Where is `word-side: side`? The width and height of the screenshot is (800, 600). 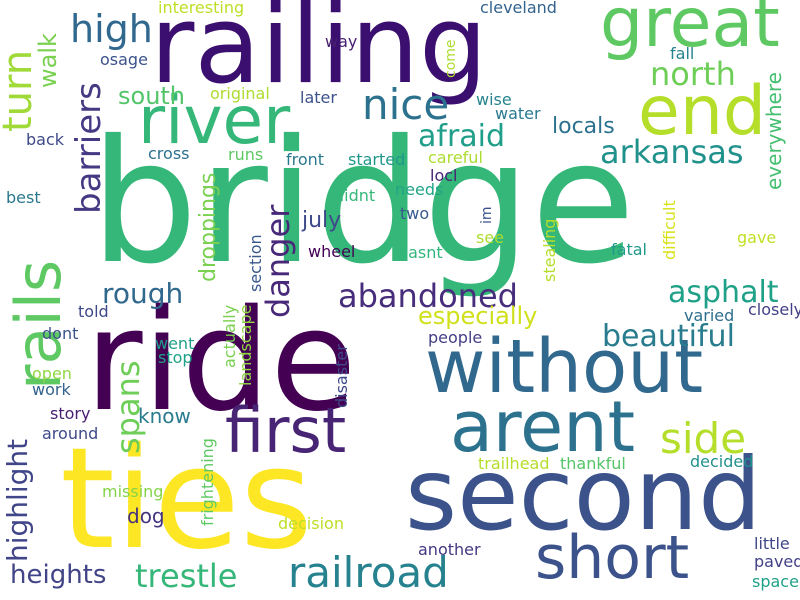 word-side: side is located at coordinates (703, 438).